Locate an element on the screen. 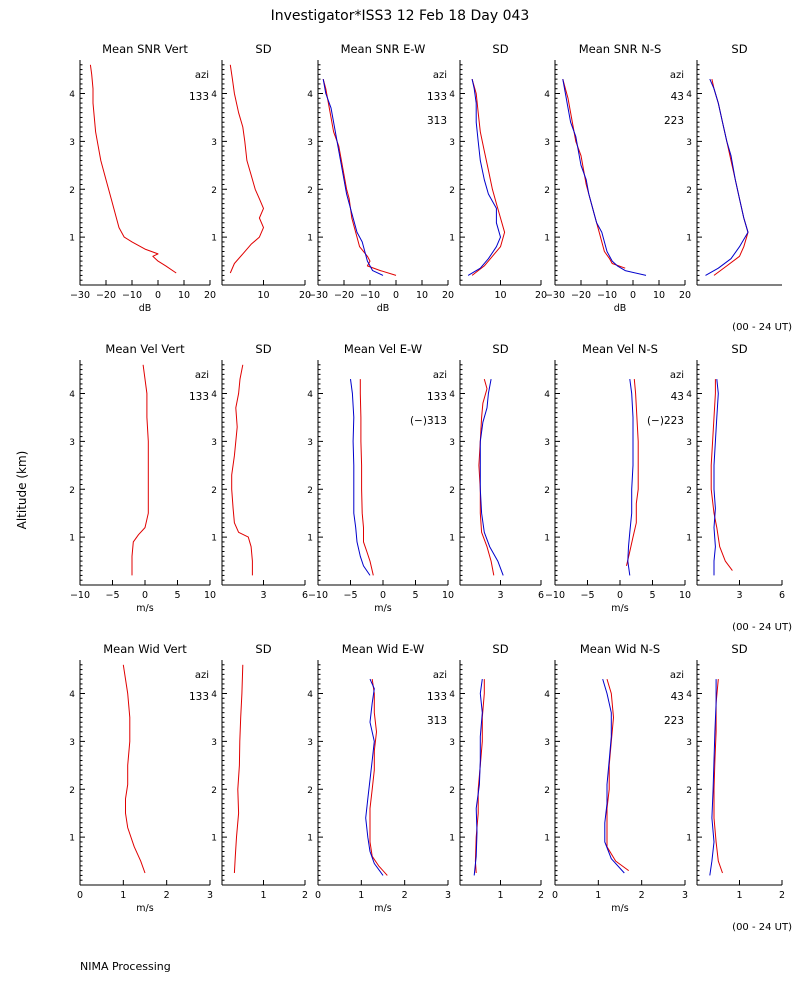 The width and height of the screenshot is (800, 1000). panel-18: 1 2 3 4 1 2 SD is located at coordinates (735, 771).